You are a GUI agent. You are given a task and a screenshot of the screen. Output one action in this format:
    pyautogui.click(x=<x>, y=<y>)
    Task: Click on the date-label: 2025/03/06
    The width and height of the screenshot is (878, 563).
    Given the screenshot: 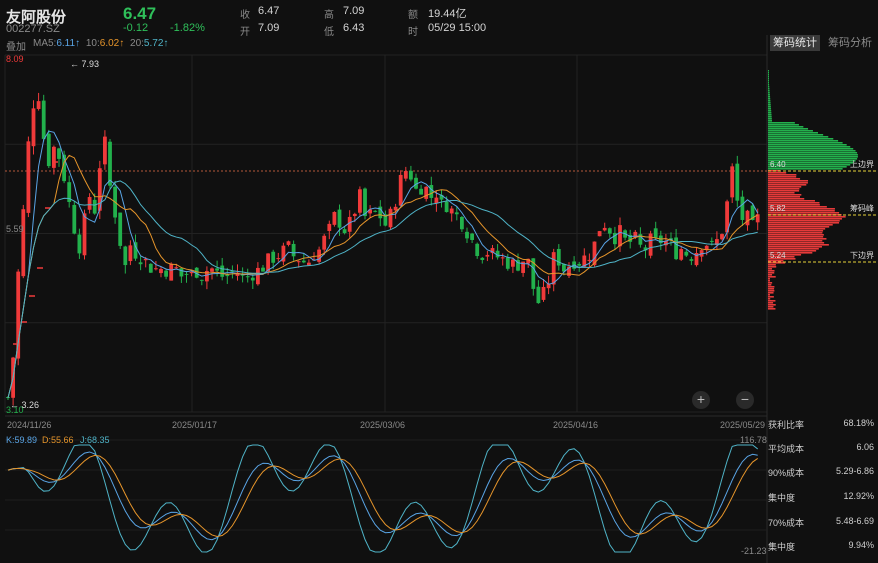 What is the action you would take?
    pyautogui.click(x=382, y=425)
    